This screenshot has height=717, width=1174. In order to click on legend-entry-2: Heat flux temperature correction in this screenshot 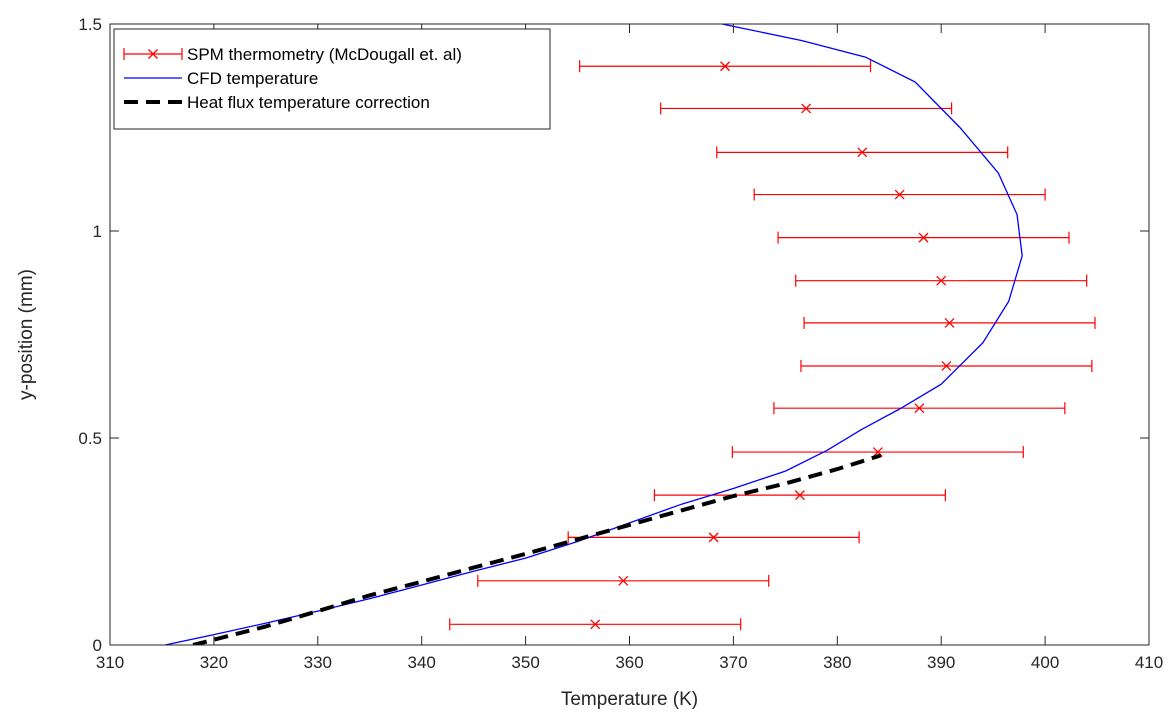, I will do `click(277, 102)`.